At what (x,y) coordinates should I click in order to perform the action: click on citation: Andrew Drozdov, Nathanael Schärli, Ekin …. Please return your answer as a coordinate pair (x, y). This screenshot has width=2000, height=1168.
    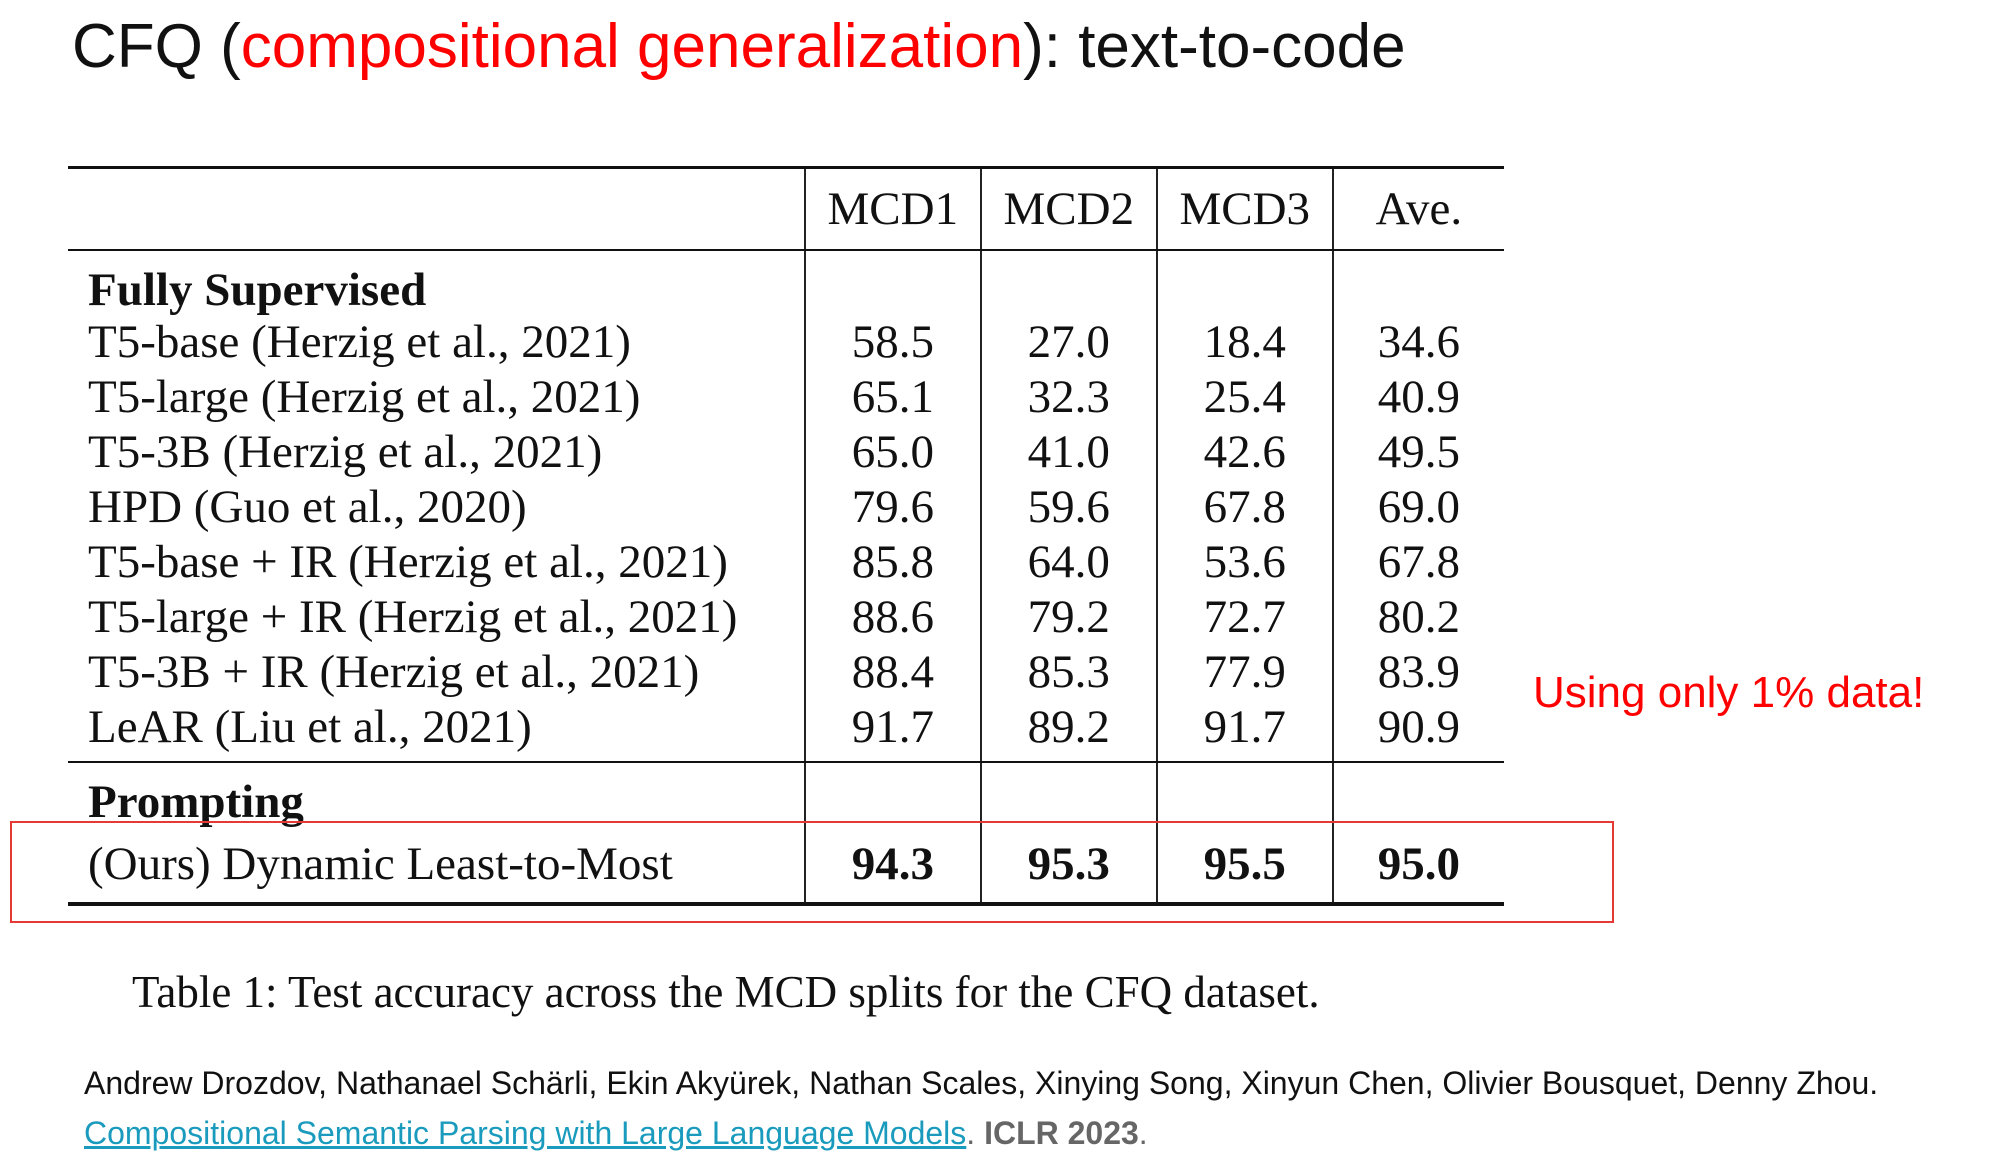
    Looking at the image, I should click on (1034, 1108).